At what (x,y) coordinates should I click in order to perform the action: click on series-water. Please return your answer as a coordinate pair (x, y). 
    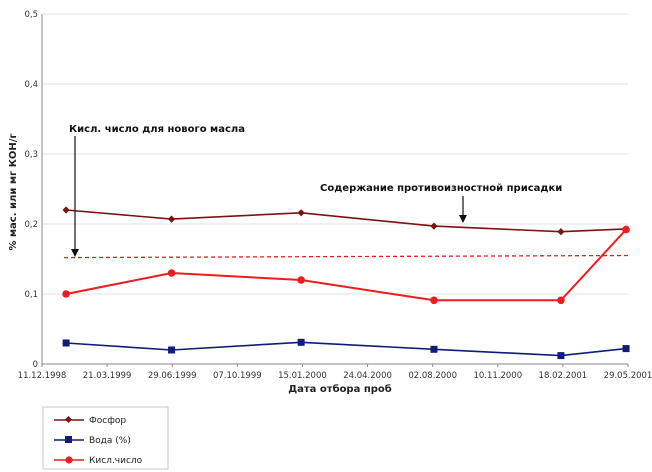
    Looking at the image, I should click on (346, 349).